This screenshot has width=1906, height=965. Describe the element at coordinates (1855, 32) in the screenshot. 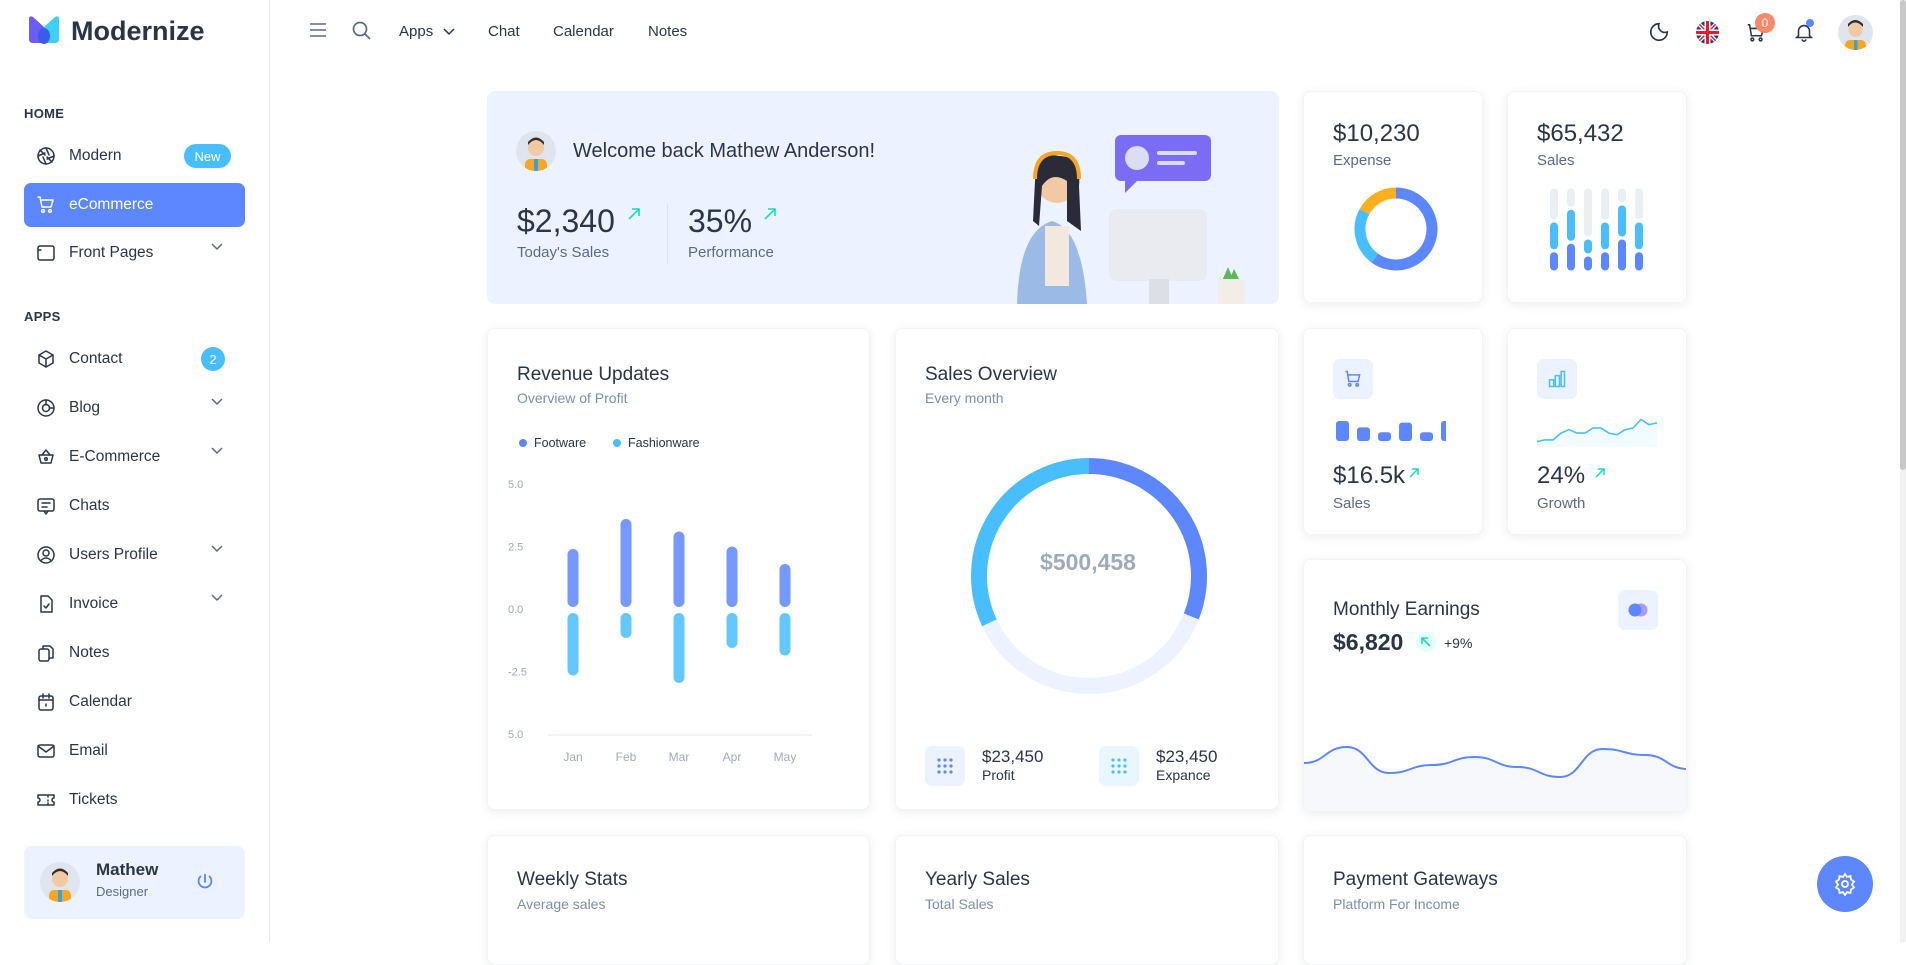

I see `header-avatar` at that location.